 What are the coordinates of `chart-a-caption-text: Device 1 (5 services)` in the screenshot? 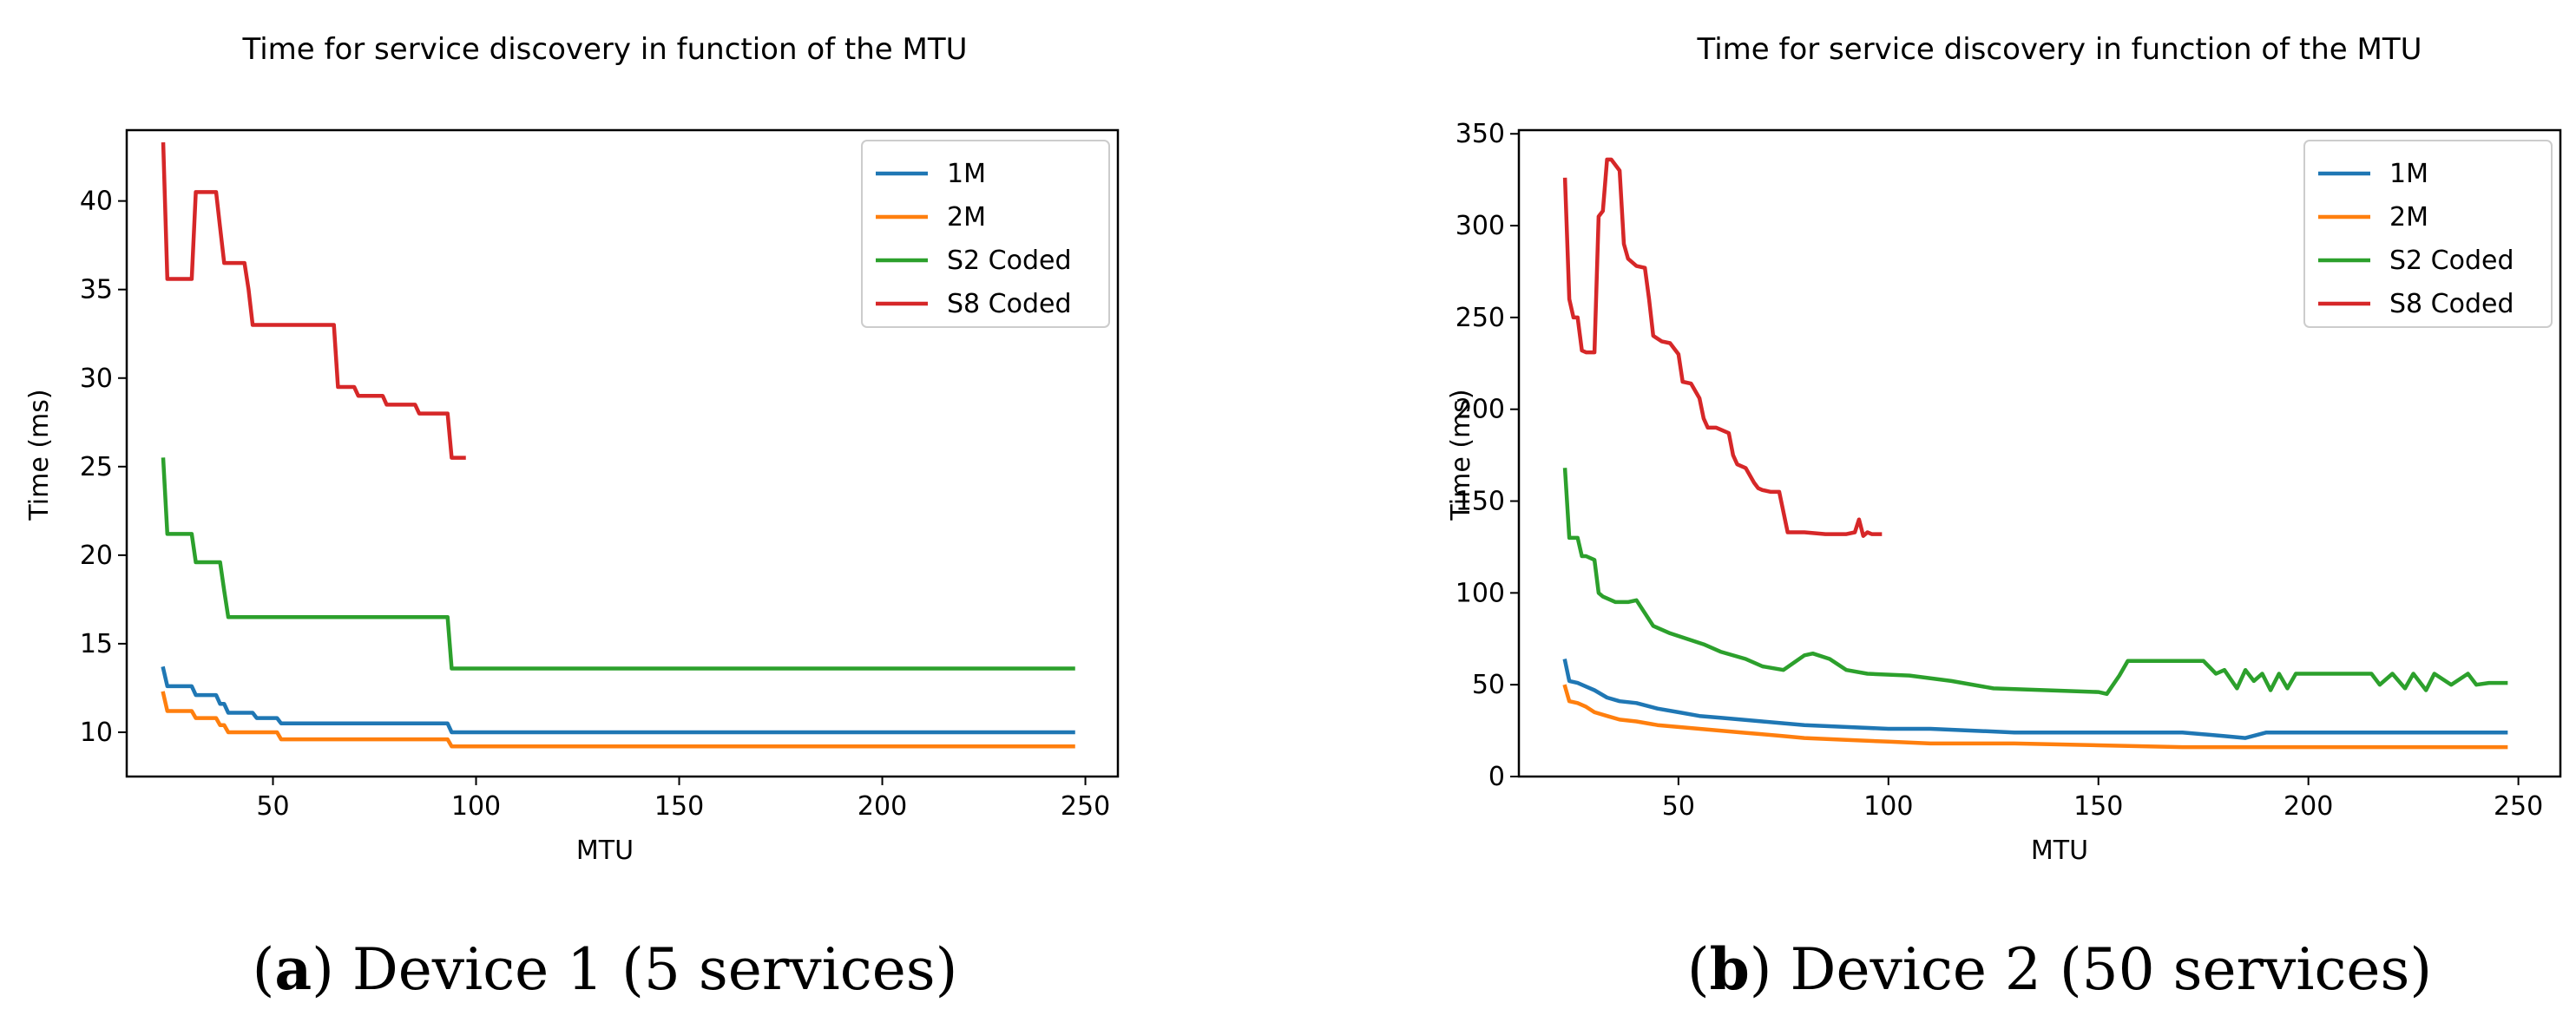 It's located at (646, 970).